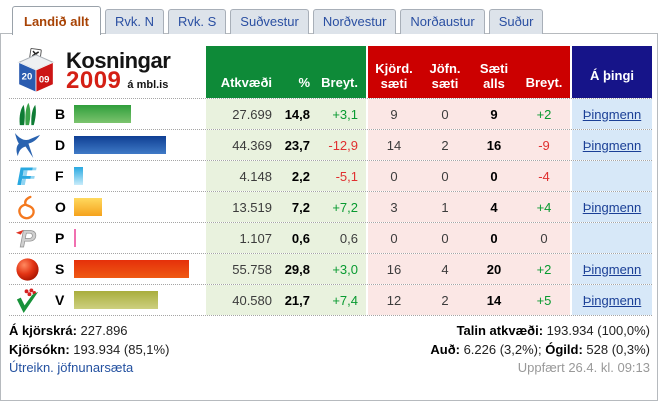  Describe the element at coordinates (494, 72) in the screenshot. I see `header-seats-total: Sæti alls` at that location.